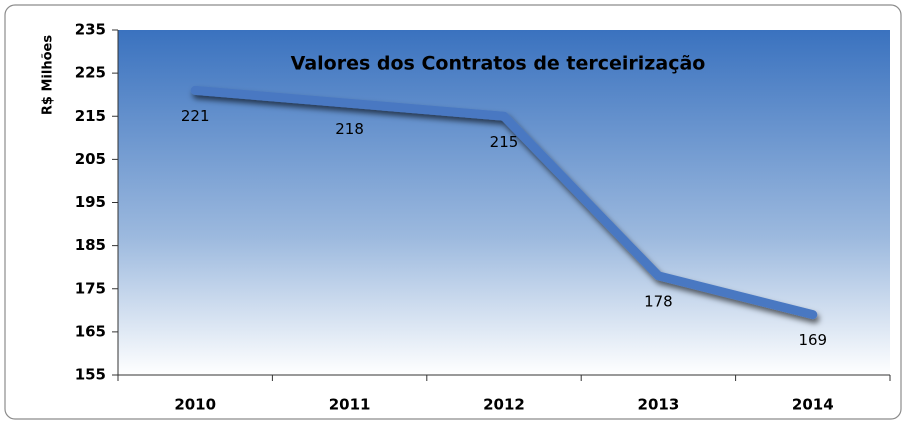  I want to click on chart-title: Valores dos Contratos de terceirização, so click(498, 64).